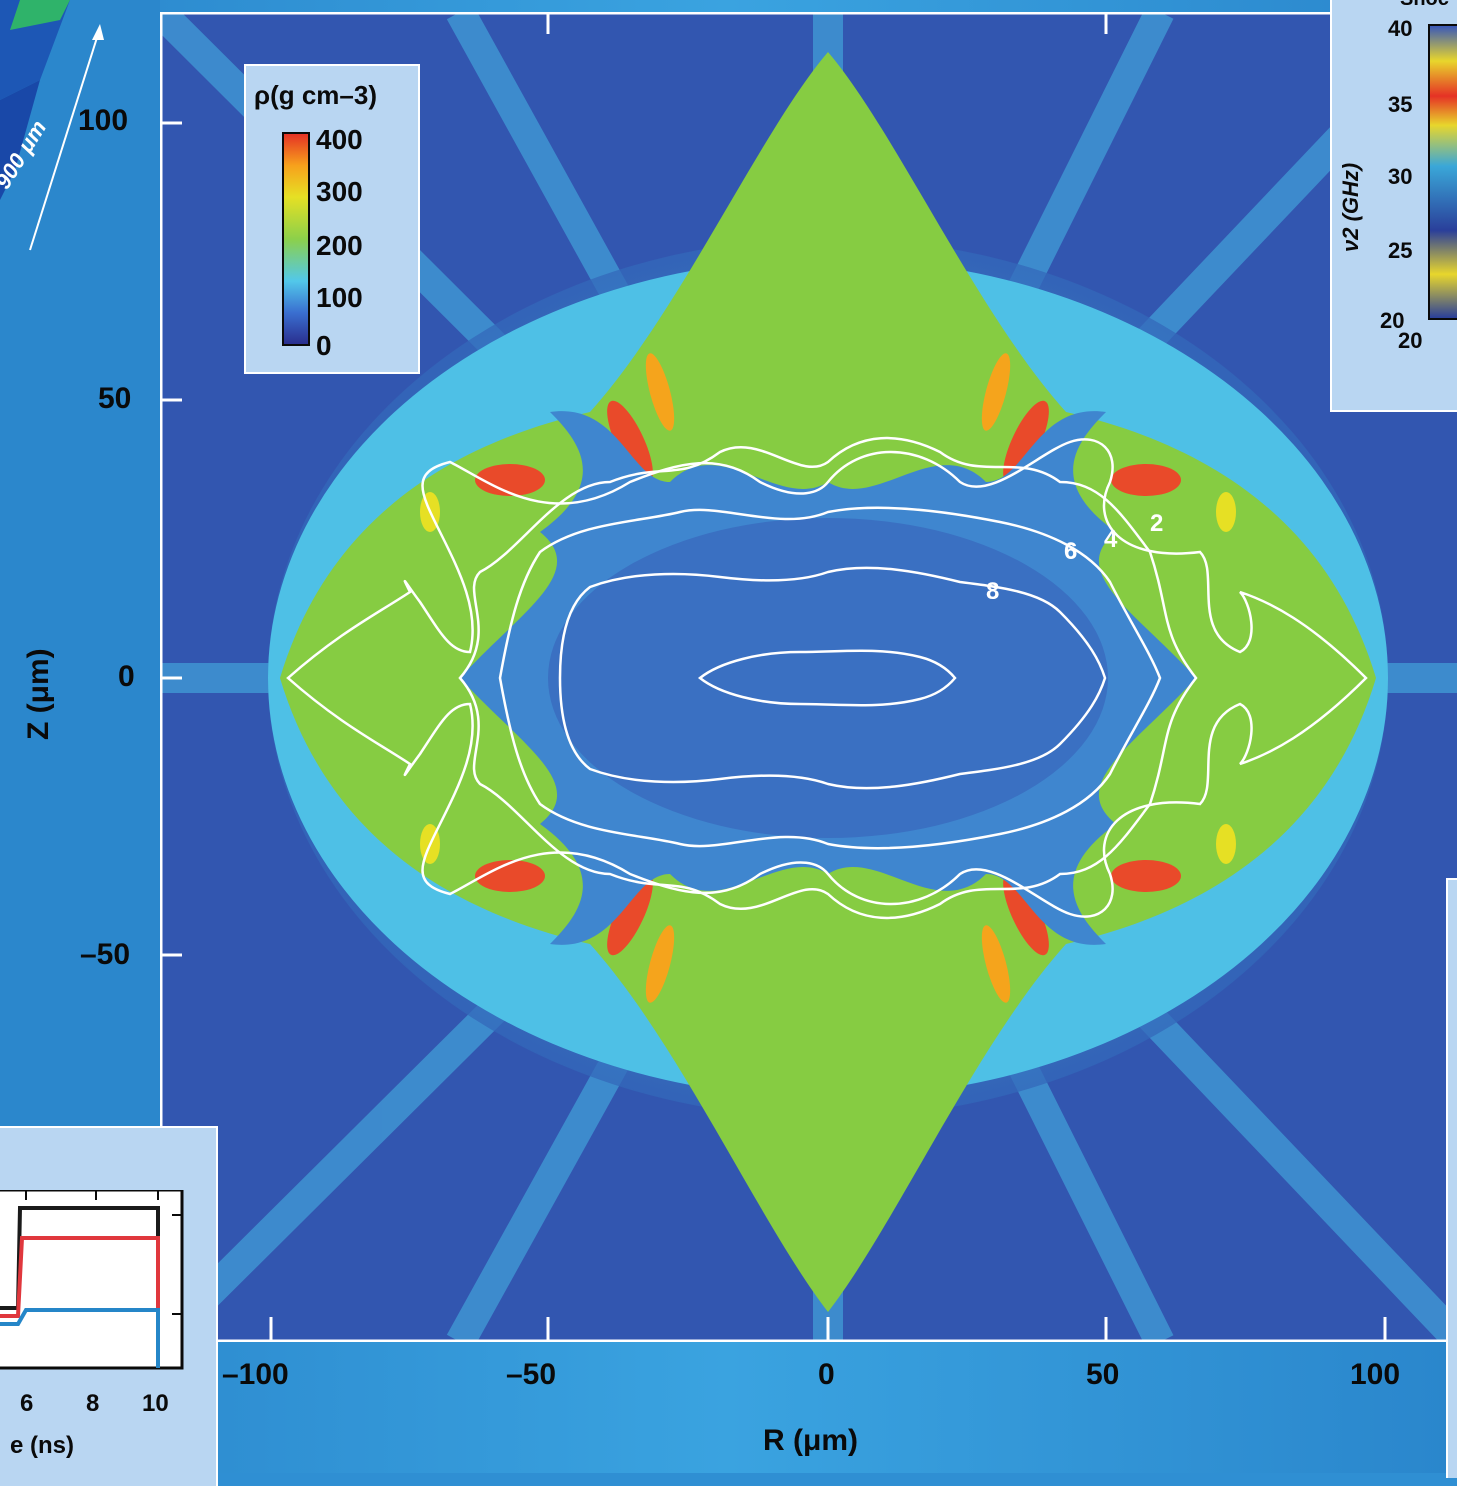 This screenshot has width=1457, height=1486. Describe the element at coordinates (1400, 104) in the screenshot. I see `inset-y-tick: 35` at that location.